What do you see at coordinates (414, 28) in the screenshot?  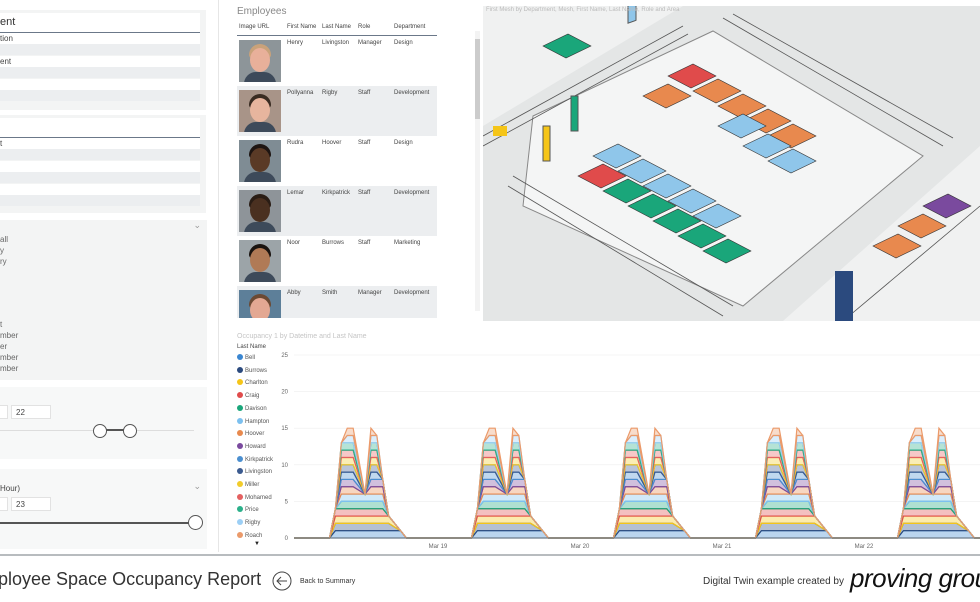 I see `column-header: Department` at bounding box center [414, 28].